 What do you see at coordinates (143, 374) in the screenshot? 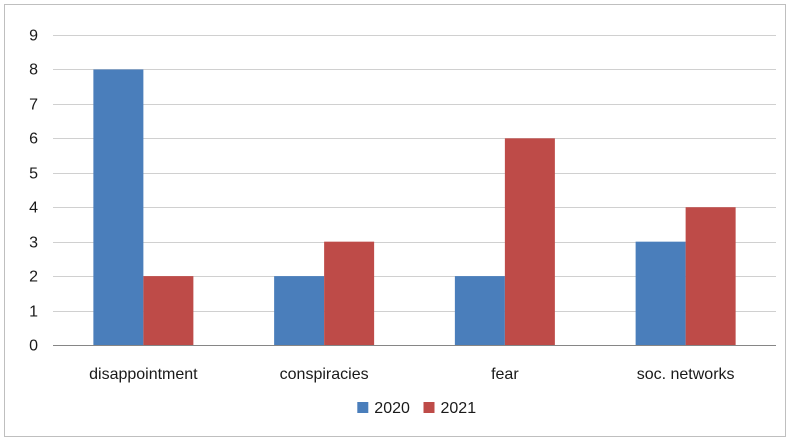
I see `x-tick-label: disappointment` at bounding box center [143, 374].